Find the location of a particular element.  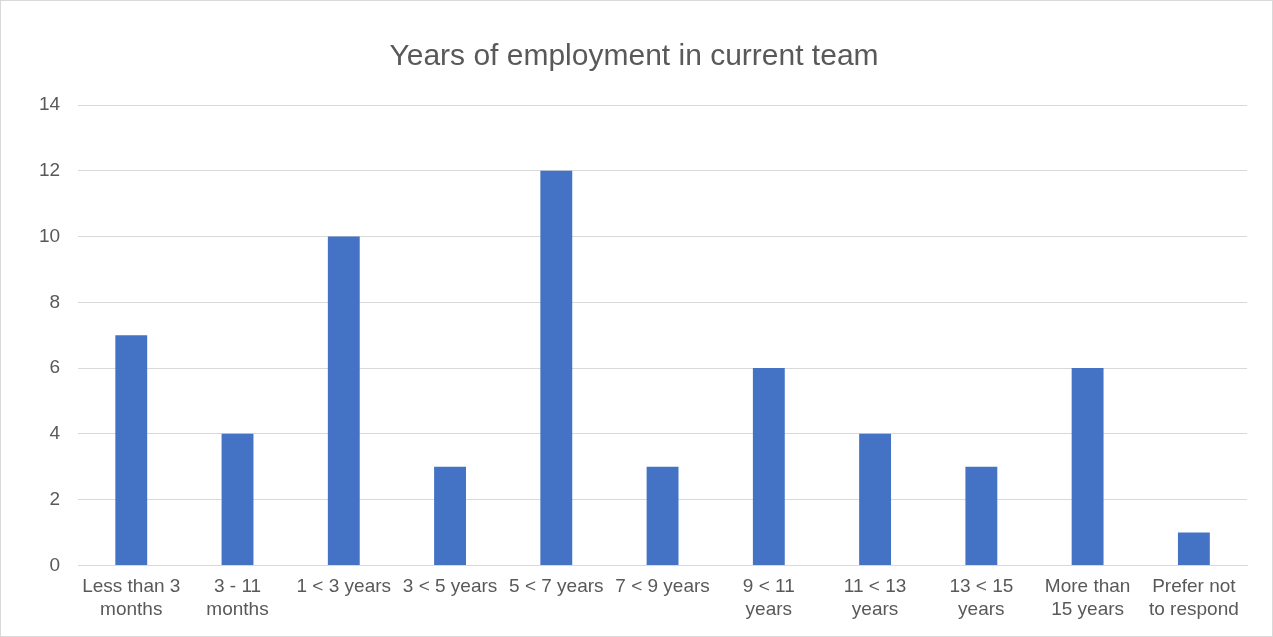

x-tick-label: Less than 3 months is located at coordinates (131, 597).